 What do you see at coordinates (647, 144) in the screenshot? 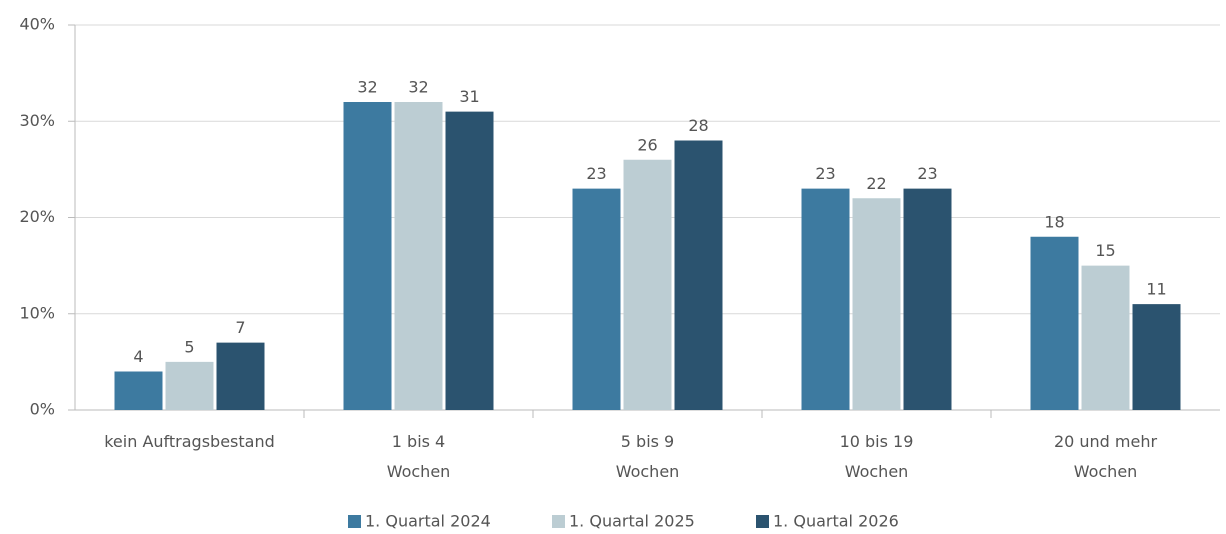
I see `data-label: 26` at bounding box center [647, 144].